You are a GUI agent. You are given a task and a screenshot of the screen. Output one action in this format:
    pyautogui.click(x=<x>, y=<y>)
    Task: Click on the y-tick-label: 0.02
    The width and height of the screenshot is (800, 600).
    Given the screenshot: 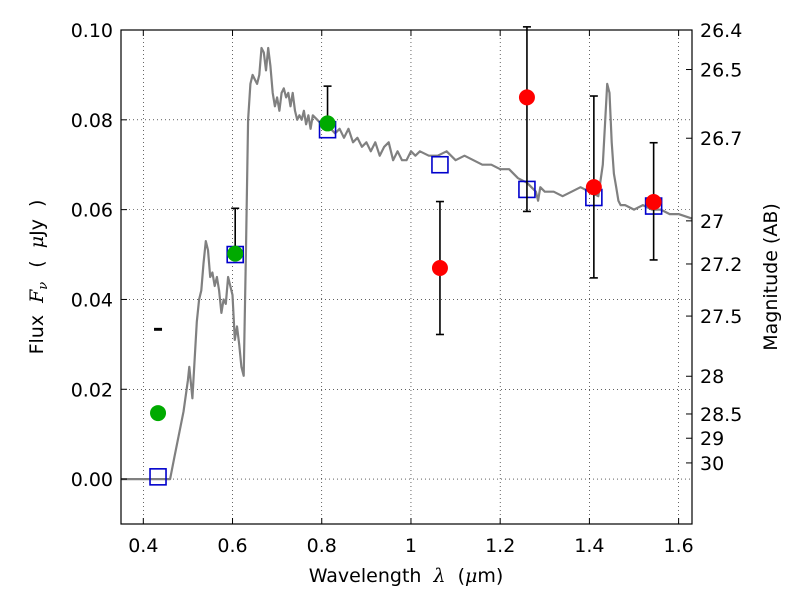 What is the action you would take?
    pyautogui.click(x=92, y=390)
    